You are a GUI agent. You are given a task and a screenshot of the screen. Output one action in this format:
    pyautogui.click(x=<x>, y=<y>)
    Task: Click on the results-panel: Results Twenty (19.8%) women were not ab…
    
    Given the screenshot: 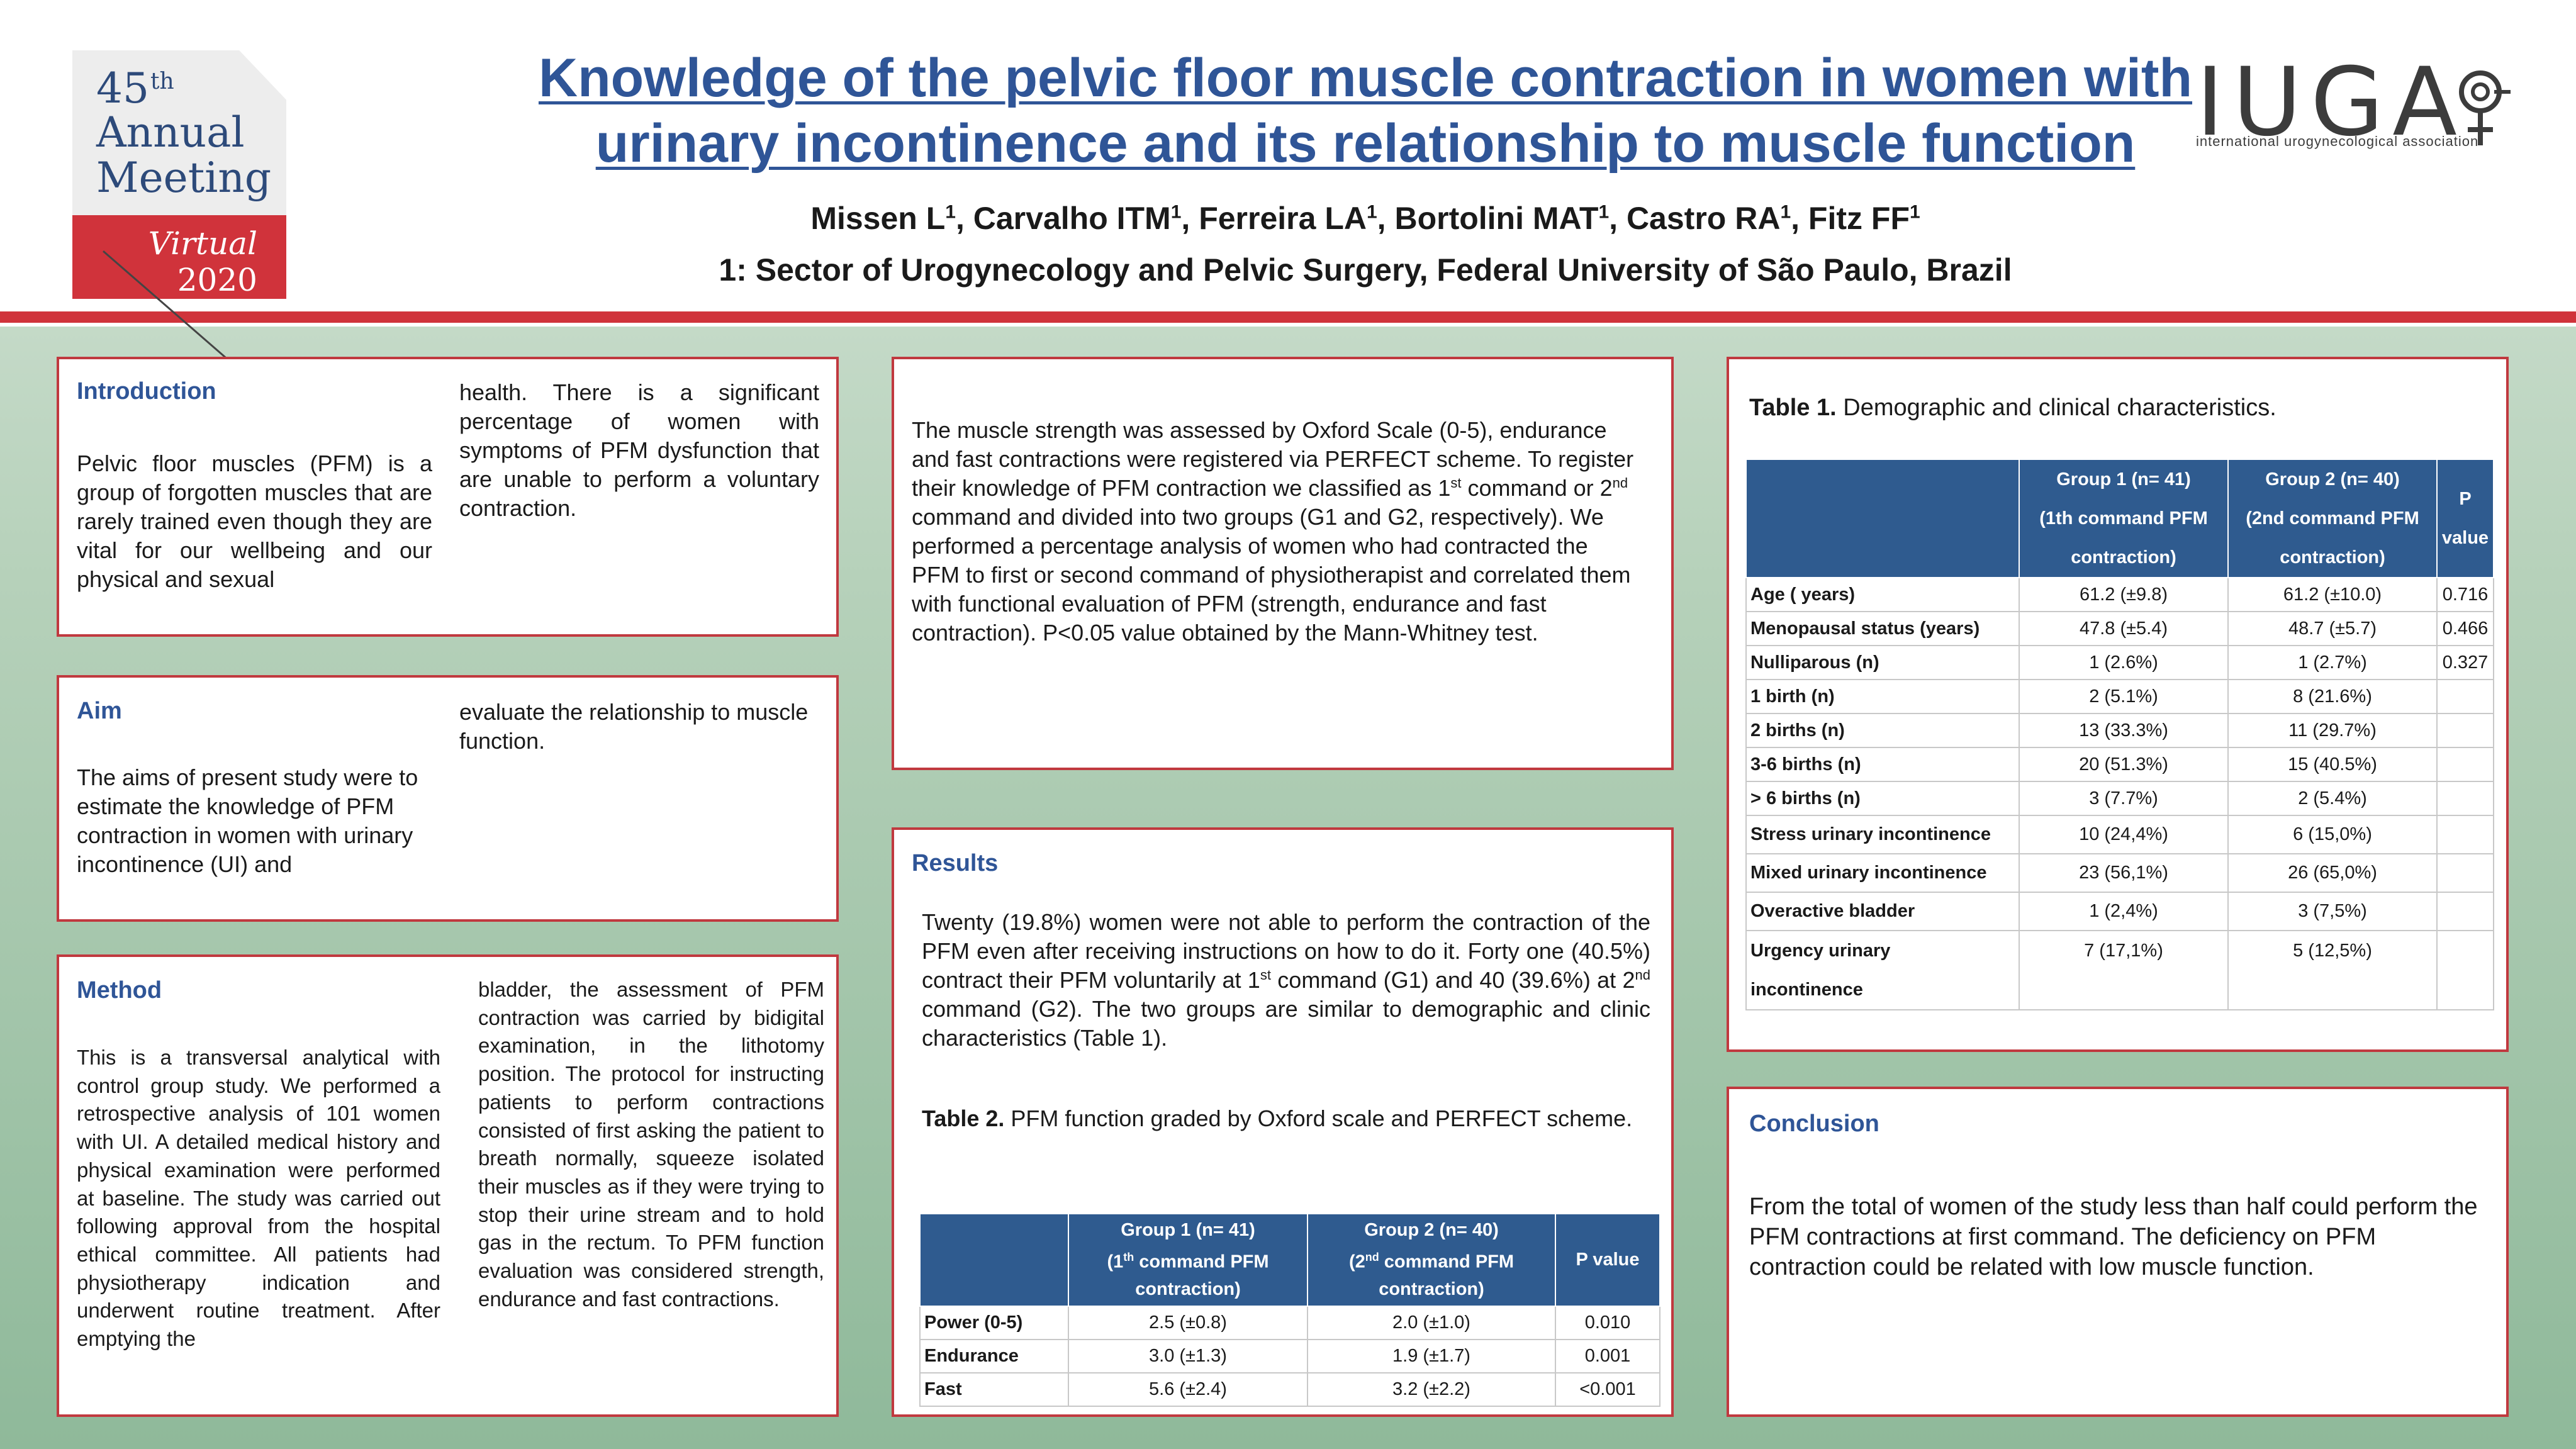 What is the action you would take?
    pyautogui.click(x=1283, y=1122)
    